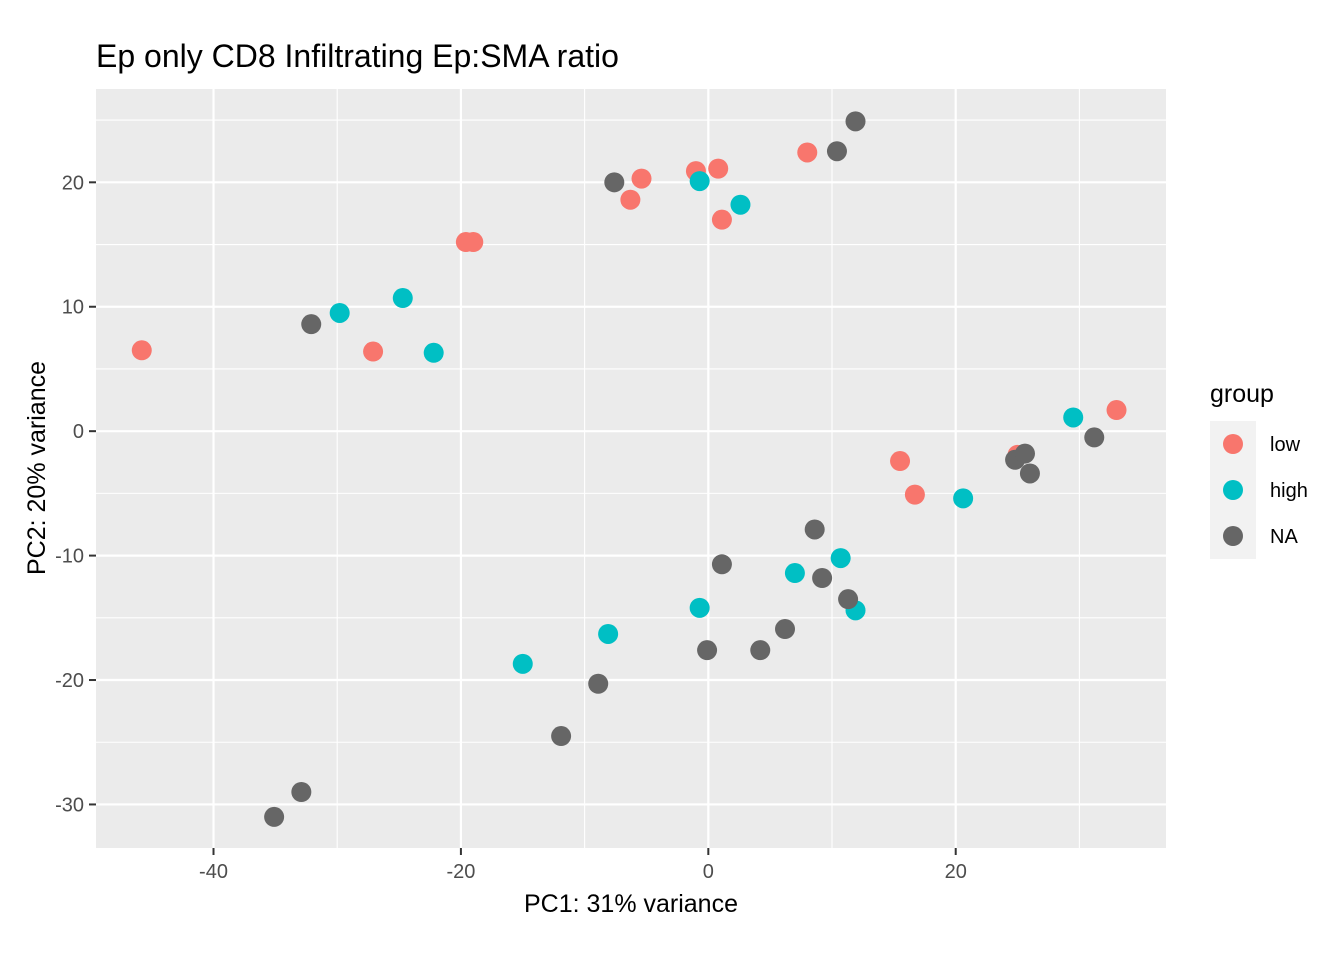  I want to click on legend-key-low, so click(1233, 444).